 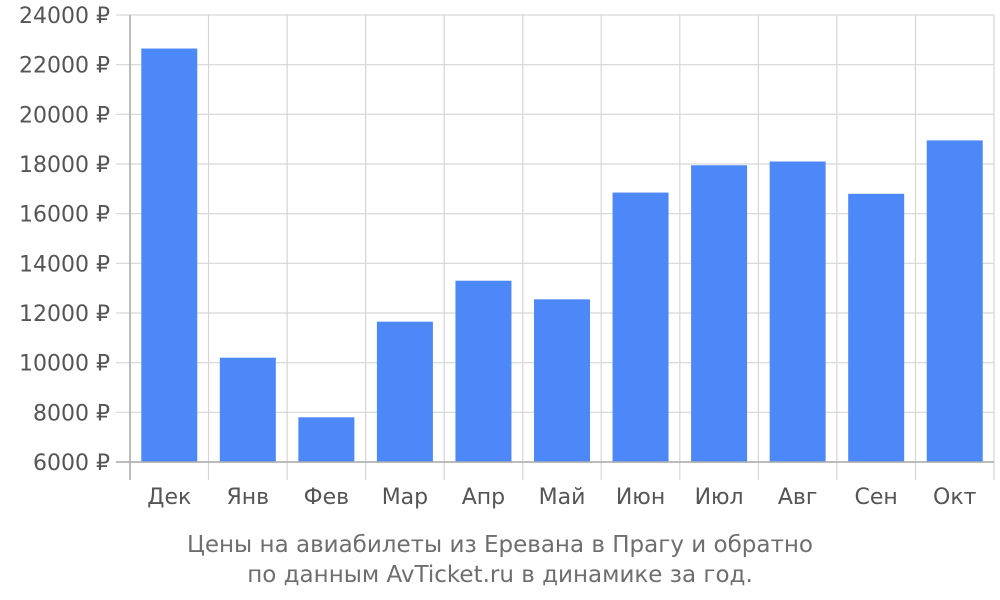 I want to click on y-tick-label: 20000 ₽, so click(x=64, y=115).